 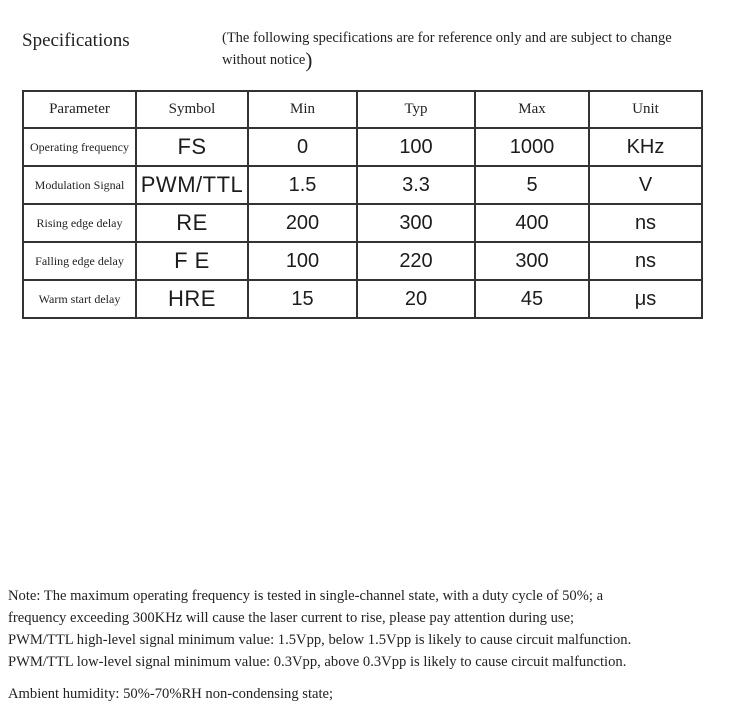 I want to click on subtitle-line-2-text: without notice, so click(x=264, y=60).